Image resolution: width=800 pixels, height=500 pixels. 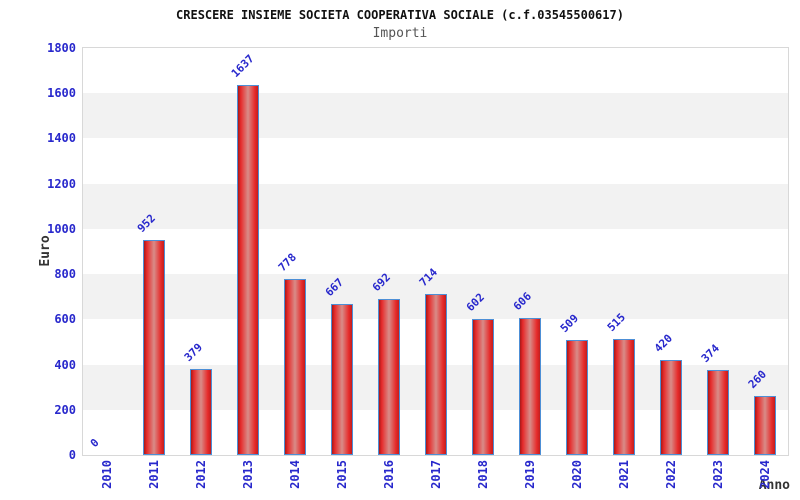 What do you see at coordinates (65, 274) in the screenshot?
I see `y-tick-label: 800` at bounding box center [65, 274].